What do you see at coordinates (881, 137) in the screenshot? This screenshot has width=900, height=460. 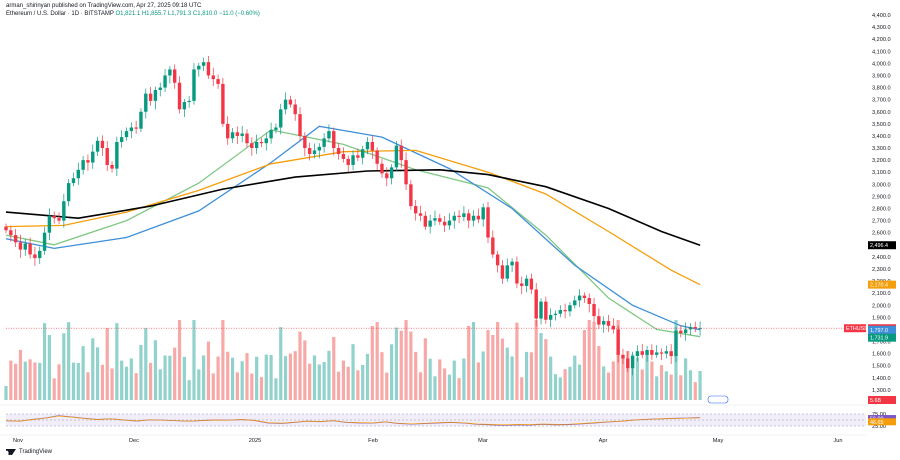 I see `price-tick-label: 3,400.0` at bounding box center [881, 137].